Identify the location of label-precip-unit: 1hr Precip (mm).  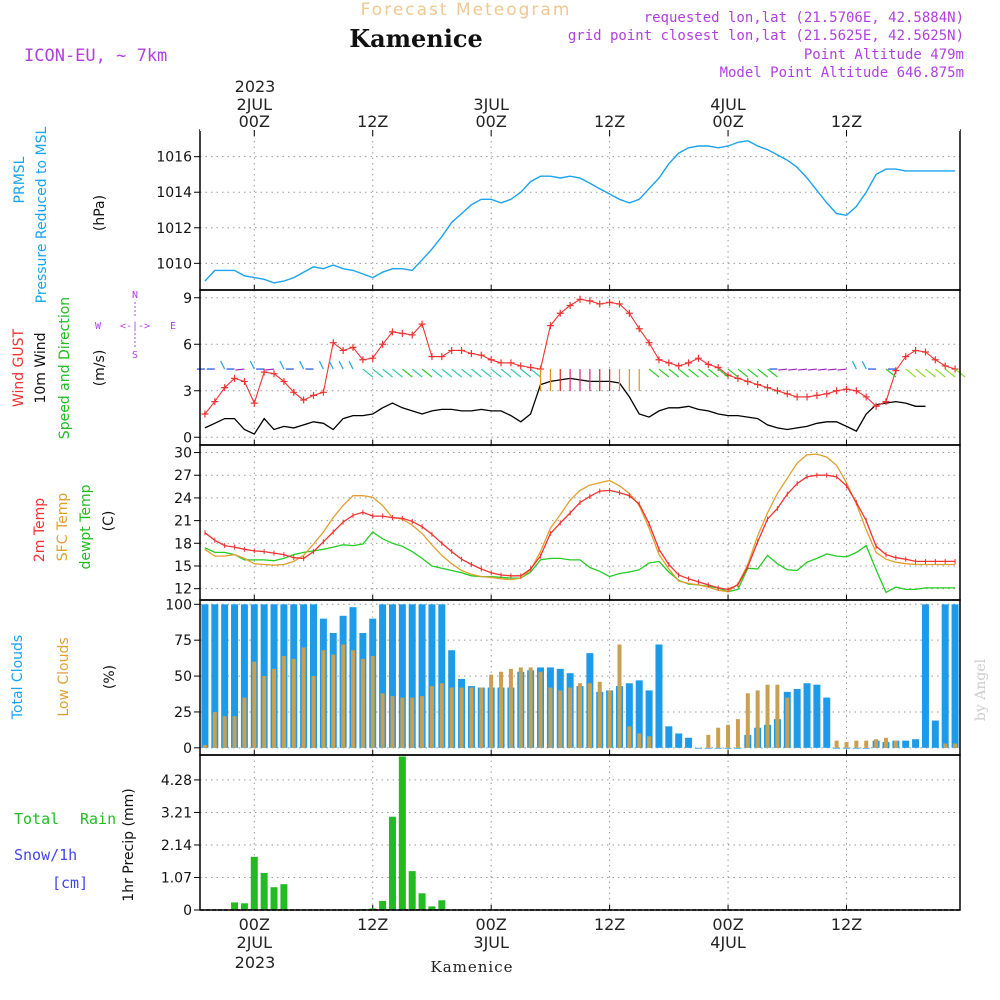
(129, 844).